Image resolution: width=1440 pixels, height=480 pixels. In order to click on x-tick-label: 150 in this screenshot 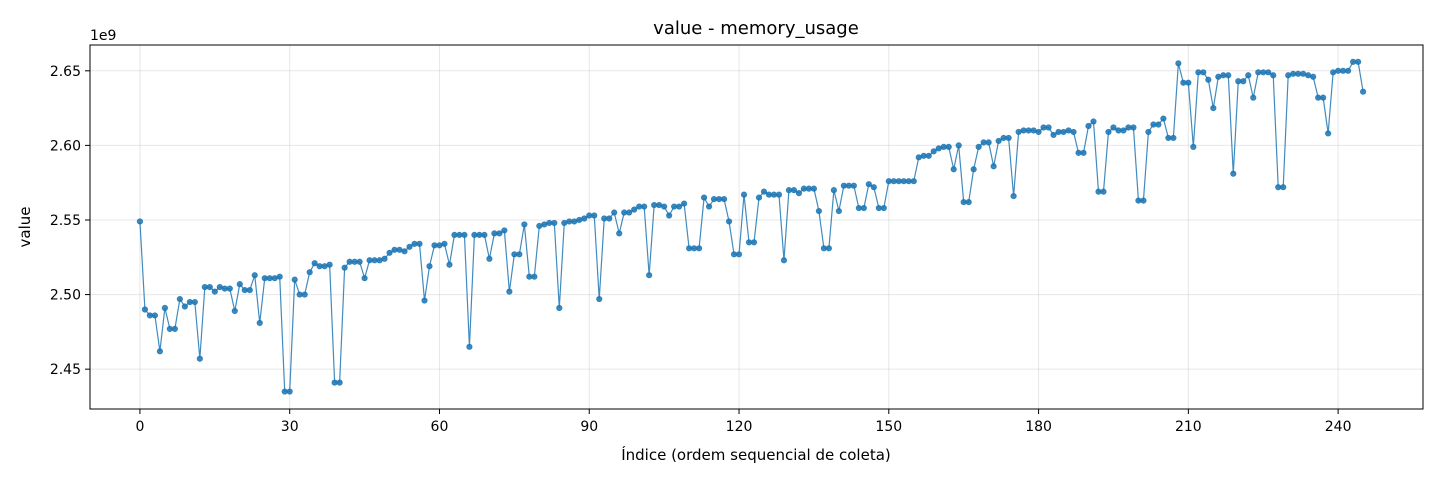, I will do `click(888, 427)`.